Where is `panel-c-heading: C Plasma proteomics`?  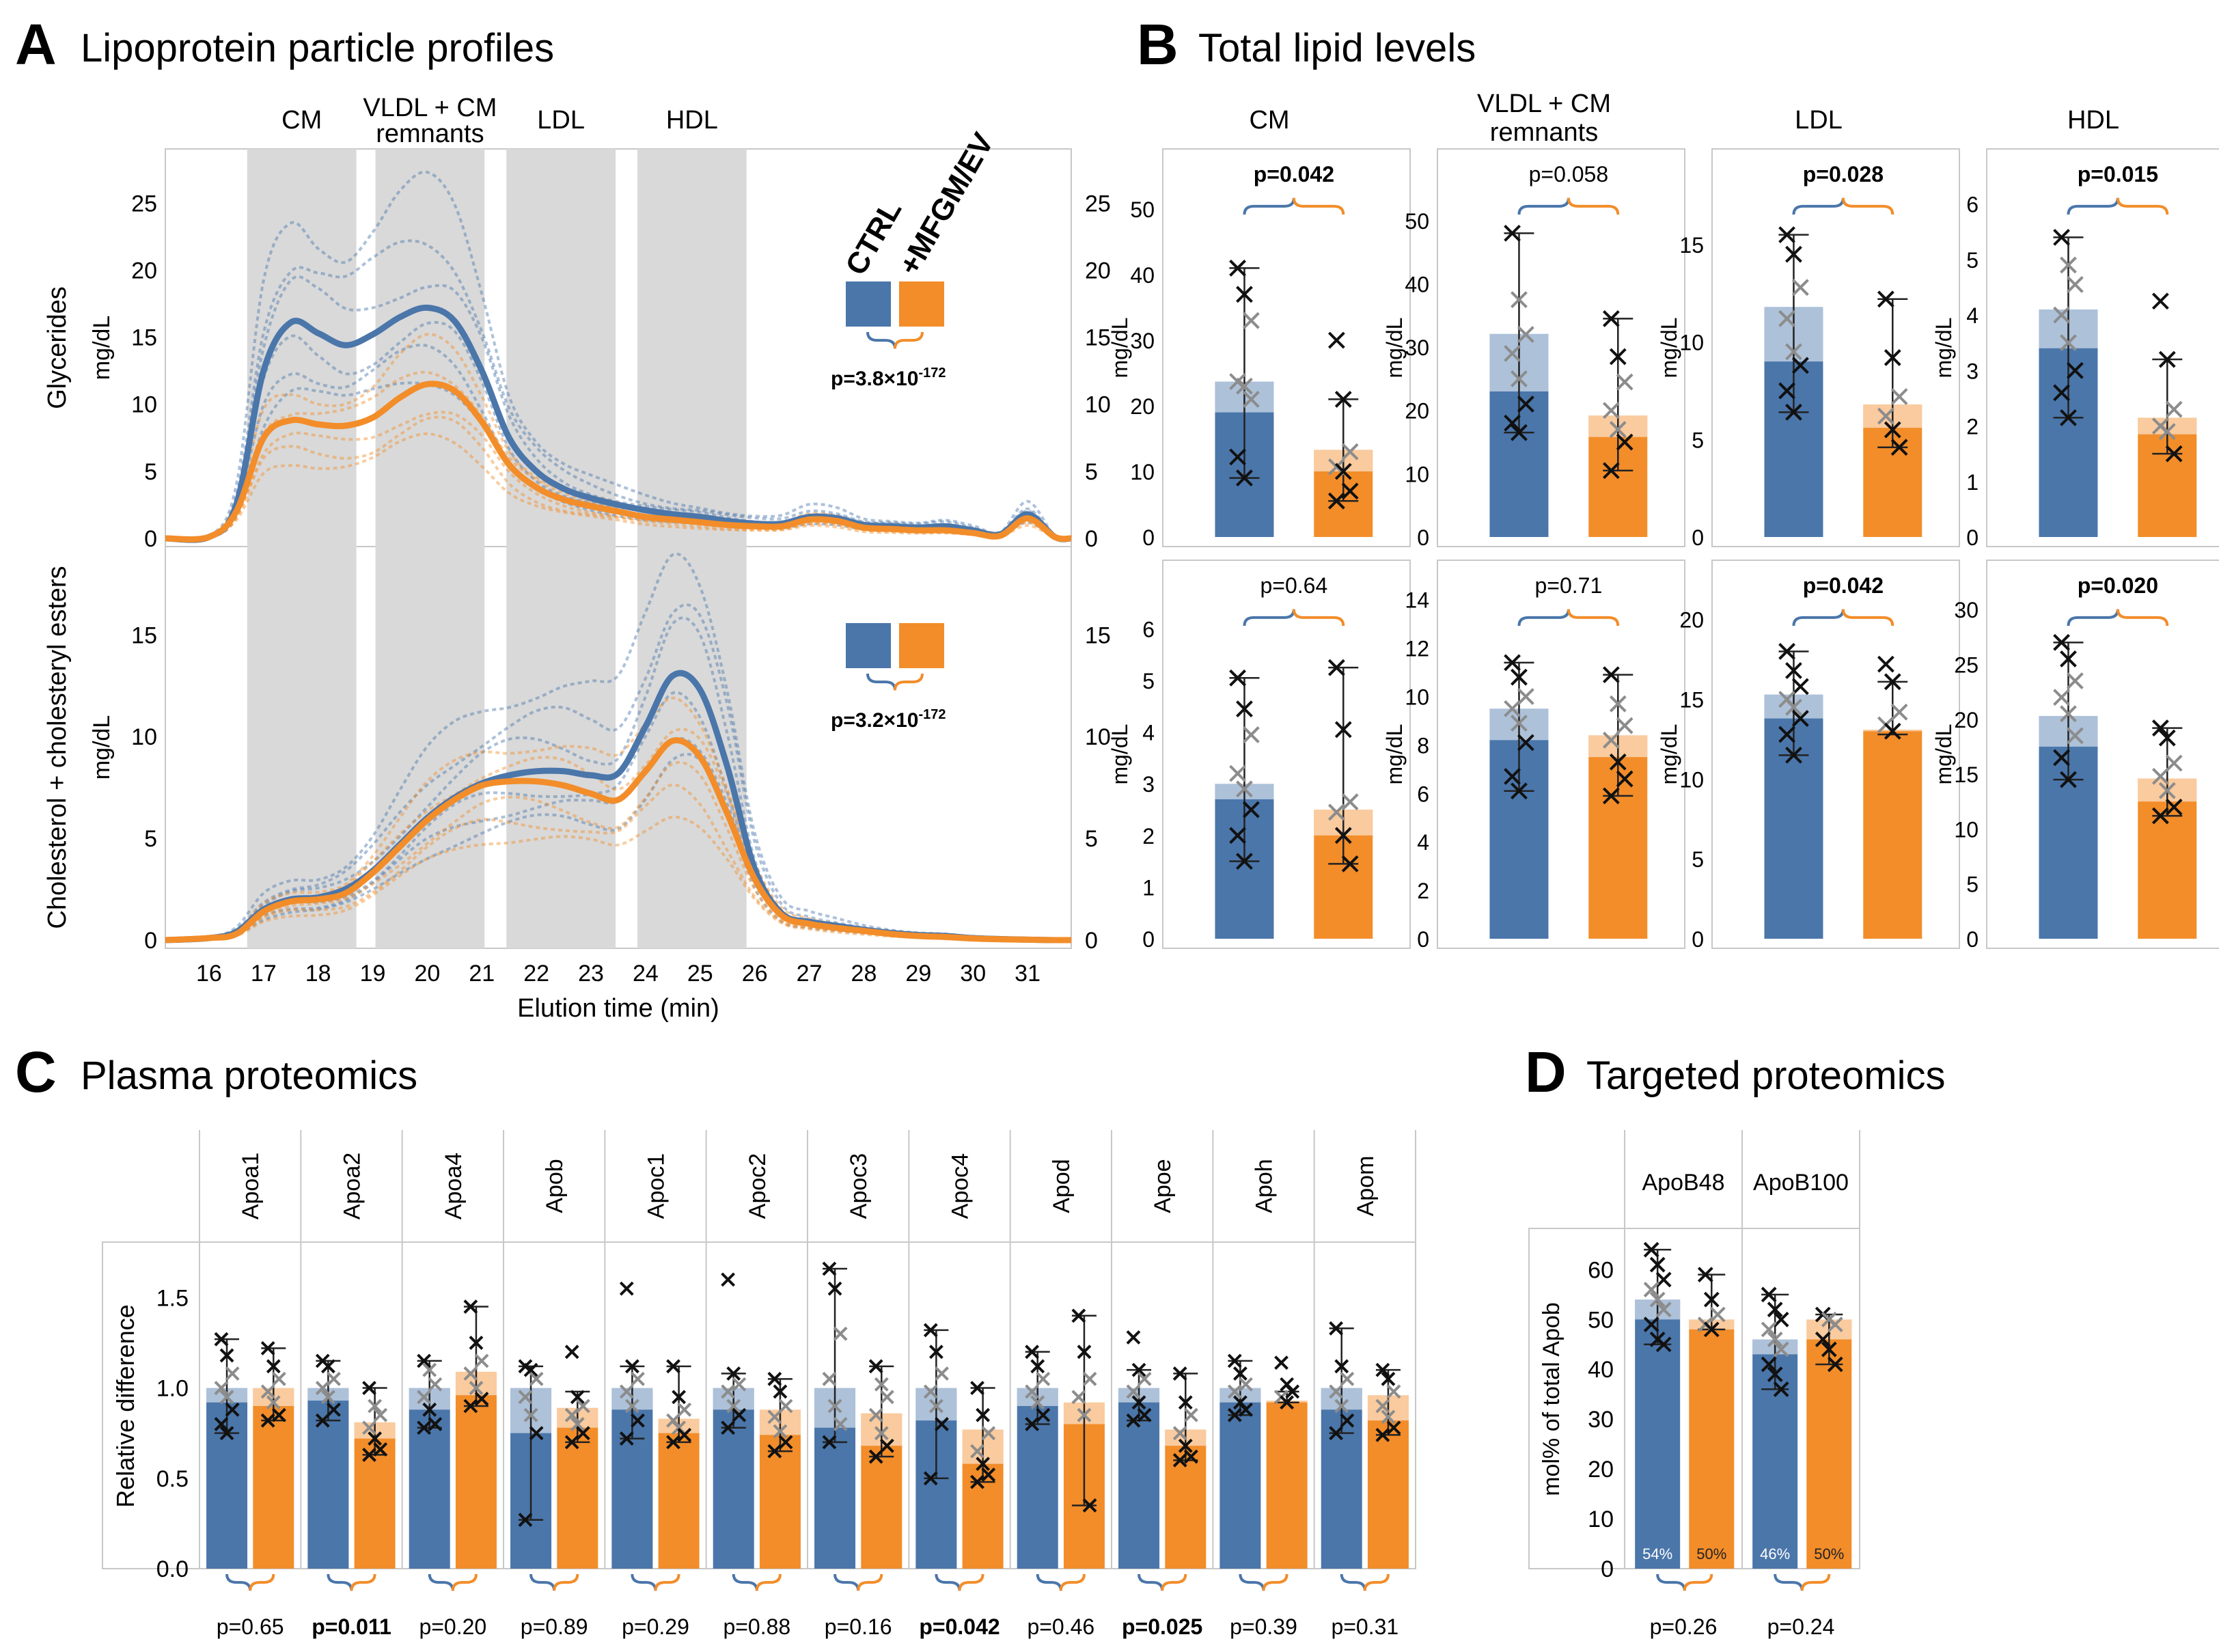 panel-c-heading: C Plasma proteomics is located at coordinates (216, 1072).